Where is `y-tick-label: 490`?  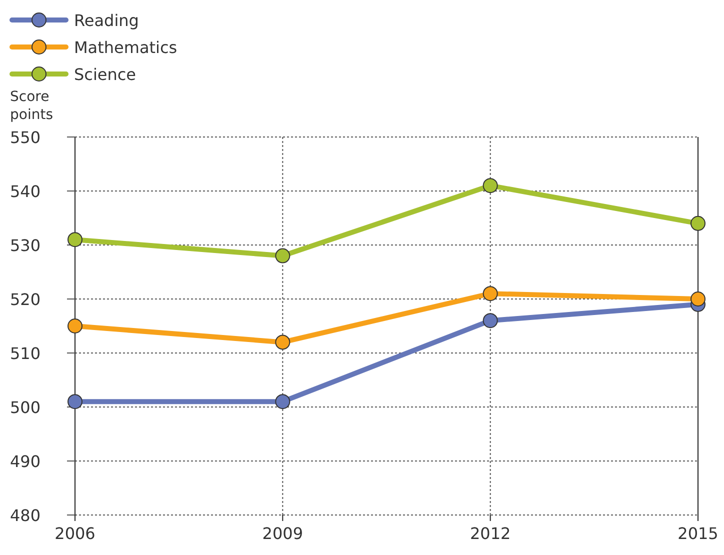
y-tick-label: 490 is located at coordinates (25, 461).